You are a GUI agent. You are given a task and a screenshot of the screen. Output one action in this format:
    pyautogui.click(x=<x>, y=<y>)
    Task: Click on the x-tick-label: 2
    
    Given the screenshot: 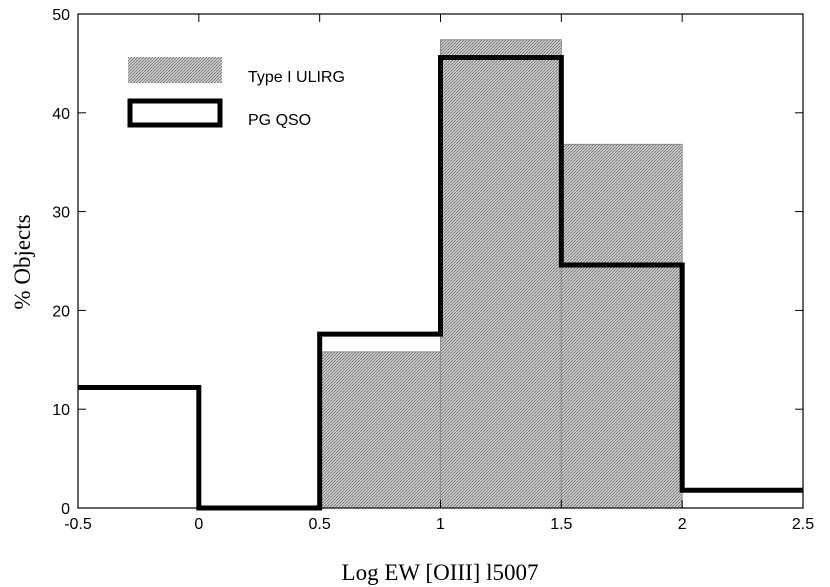 What is the action you would take?
    pyautogui.click(x=682, y=524)
    